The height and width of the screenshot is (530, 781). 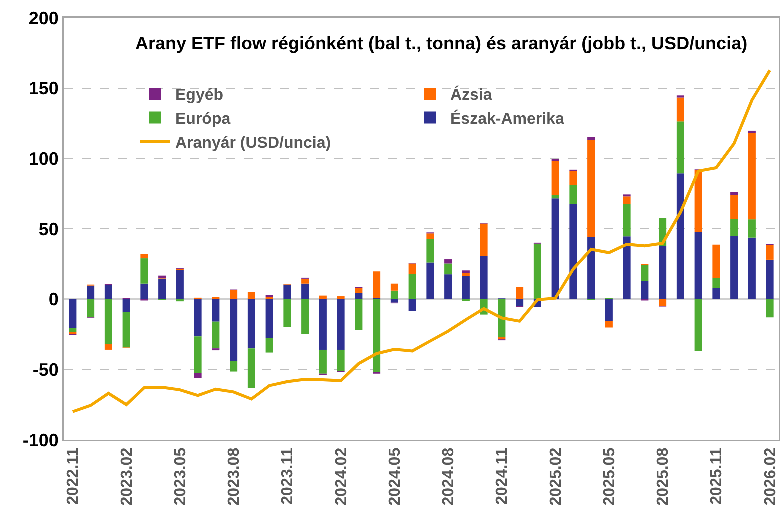 What do you see at coordinates (556, 477) in the screenshot?
I see `x-tick-label: 2025.02` at bounding box center [556, 477].